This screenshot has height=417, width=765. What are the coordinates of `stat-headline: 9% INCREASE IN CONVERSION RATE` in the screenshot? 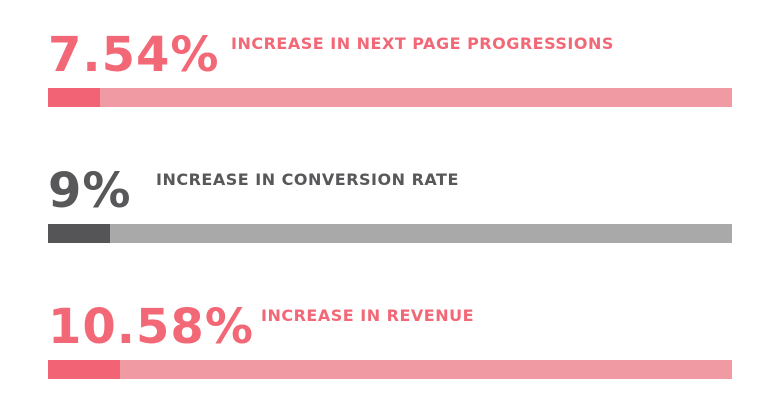 It's located at (390, 194).